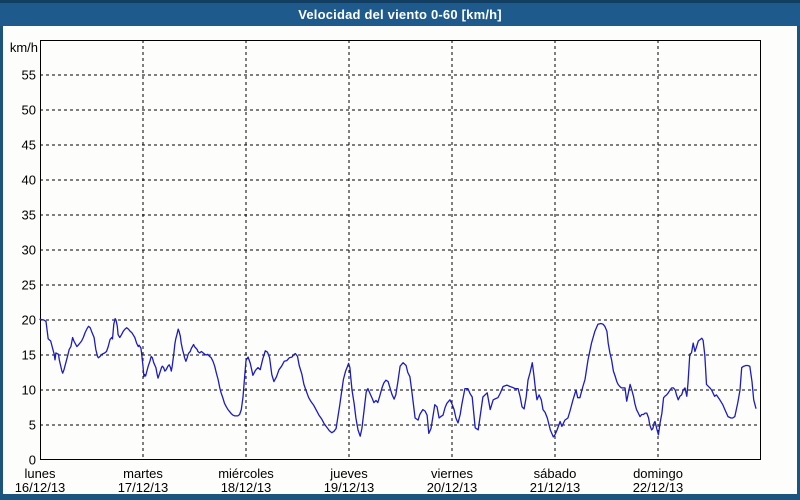 The image size is (800, 500). What do you see at coordinates (143, 487) in the screenshot?
I see `day-date-label: 17/12/13` at bounding box center [143, 487].